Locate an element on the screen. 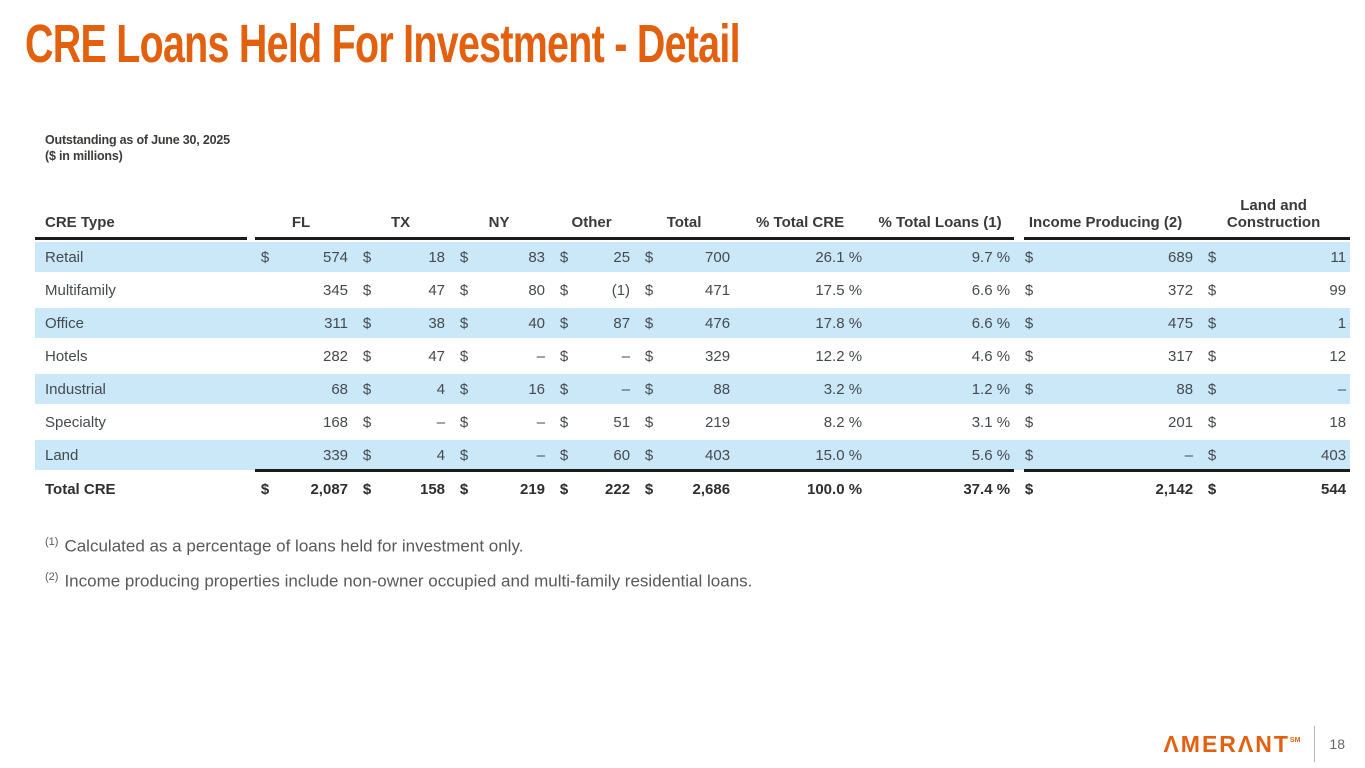  table-cell: 1.2 % is located at coordinates (940, 388).